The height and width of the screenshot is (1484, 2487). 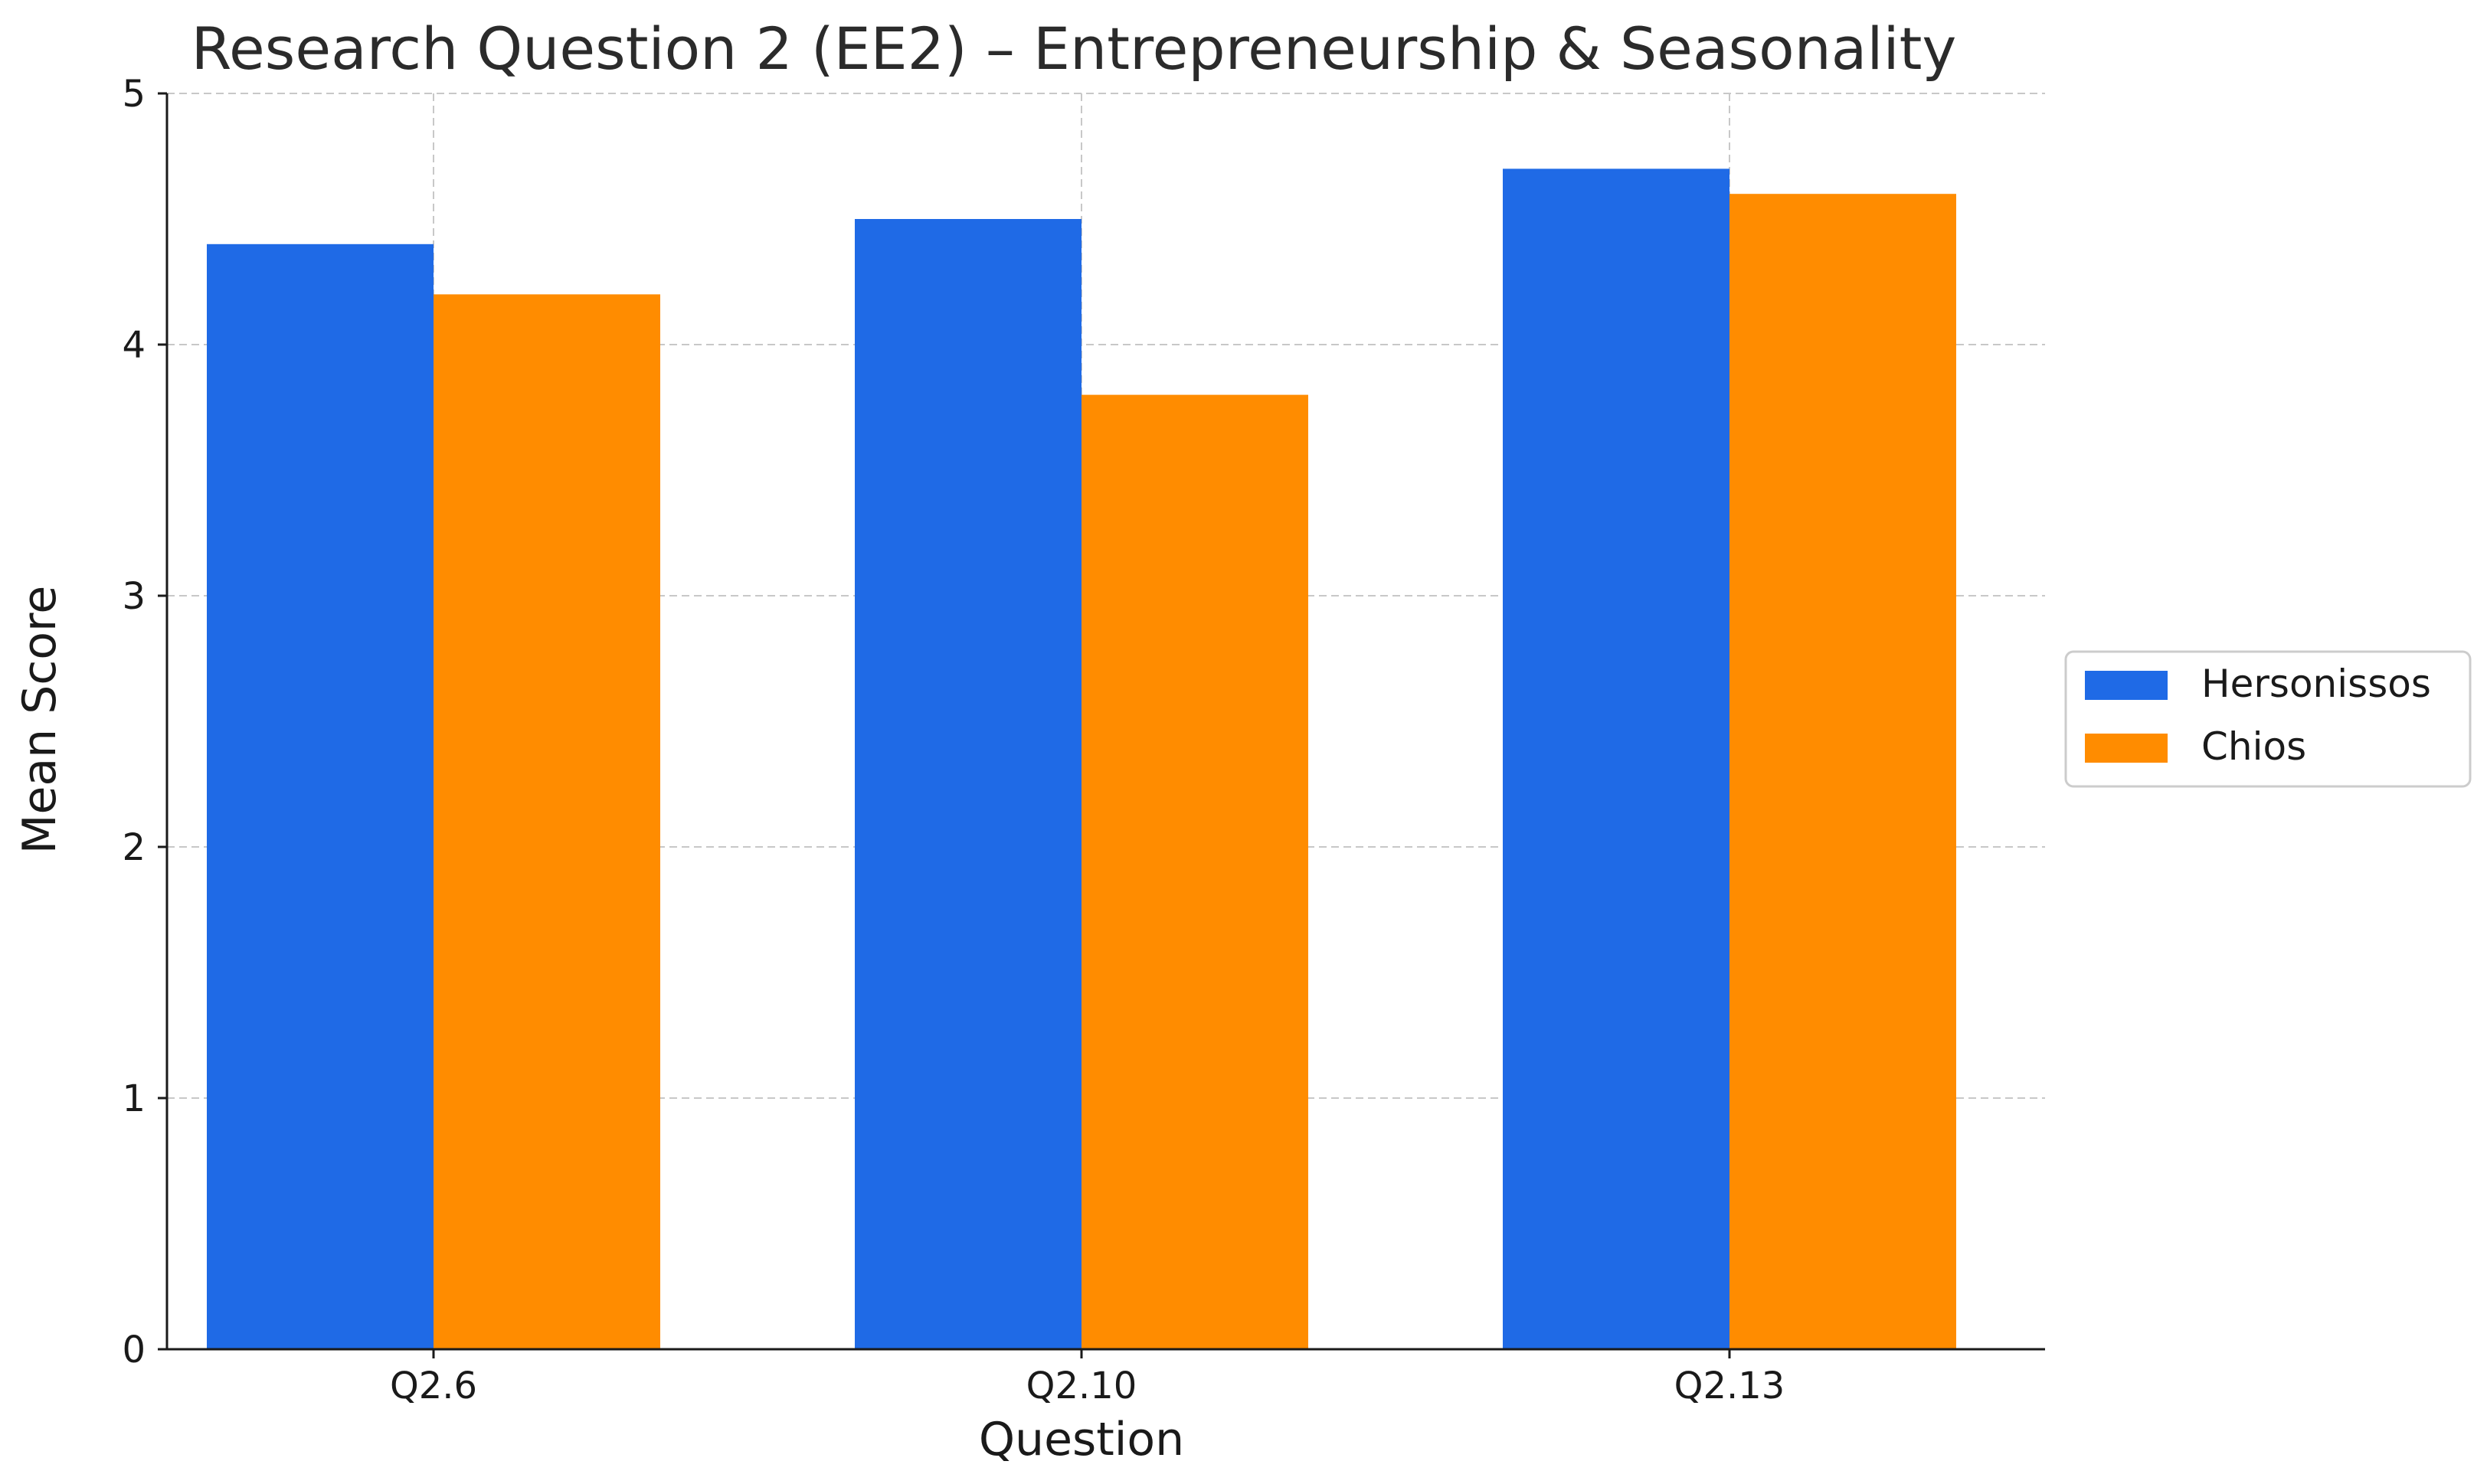 What do you see at coordinates (2316, 684) in the screenshot?
I see `legend-label-hersonissos: Hersonissos` at bounding box center [2316, 684].